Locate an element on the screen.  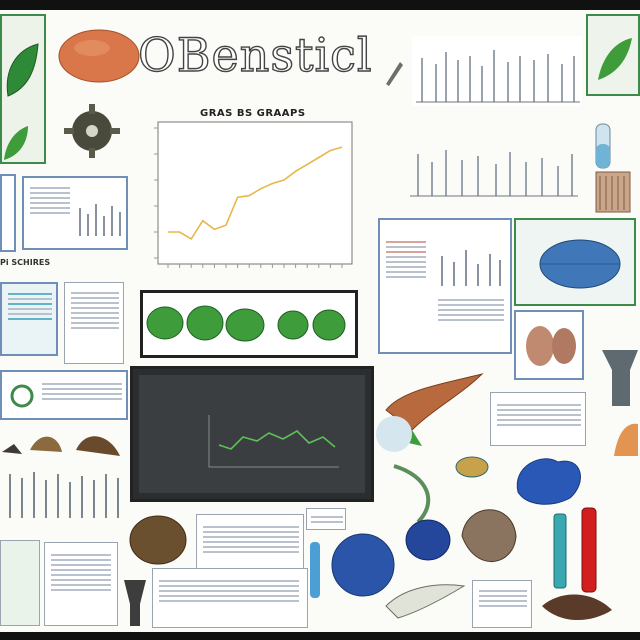
specimen-photo is located at coordinates (551, 346).